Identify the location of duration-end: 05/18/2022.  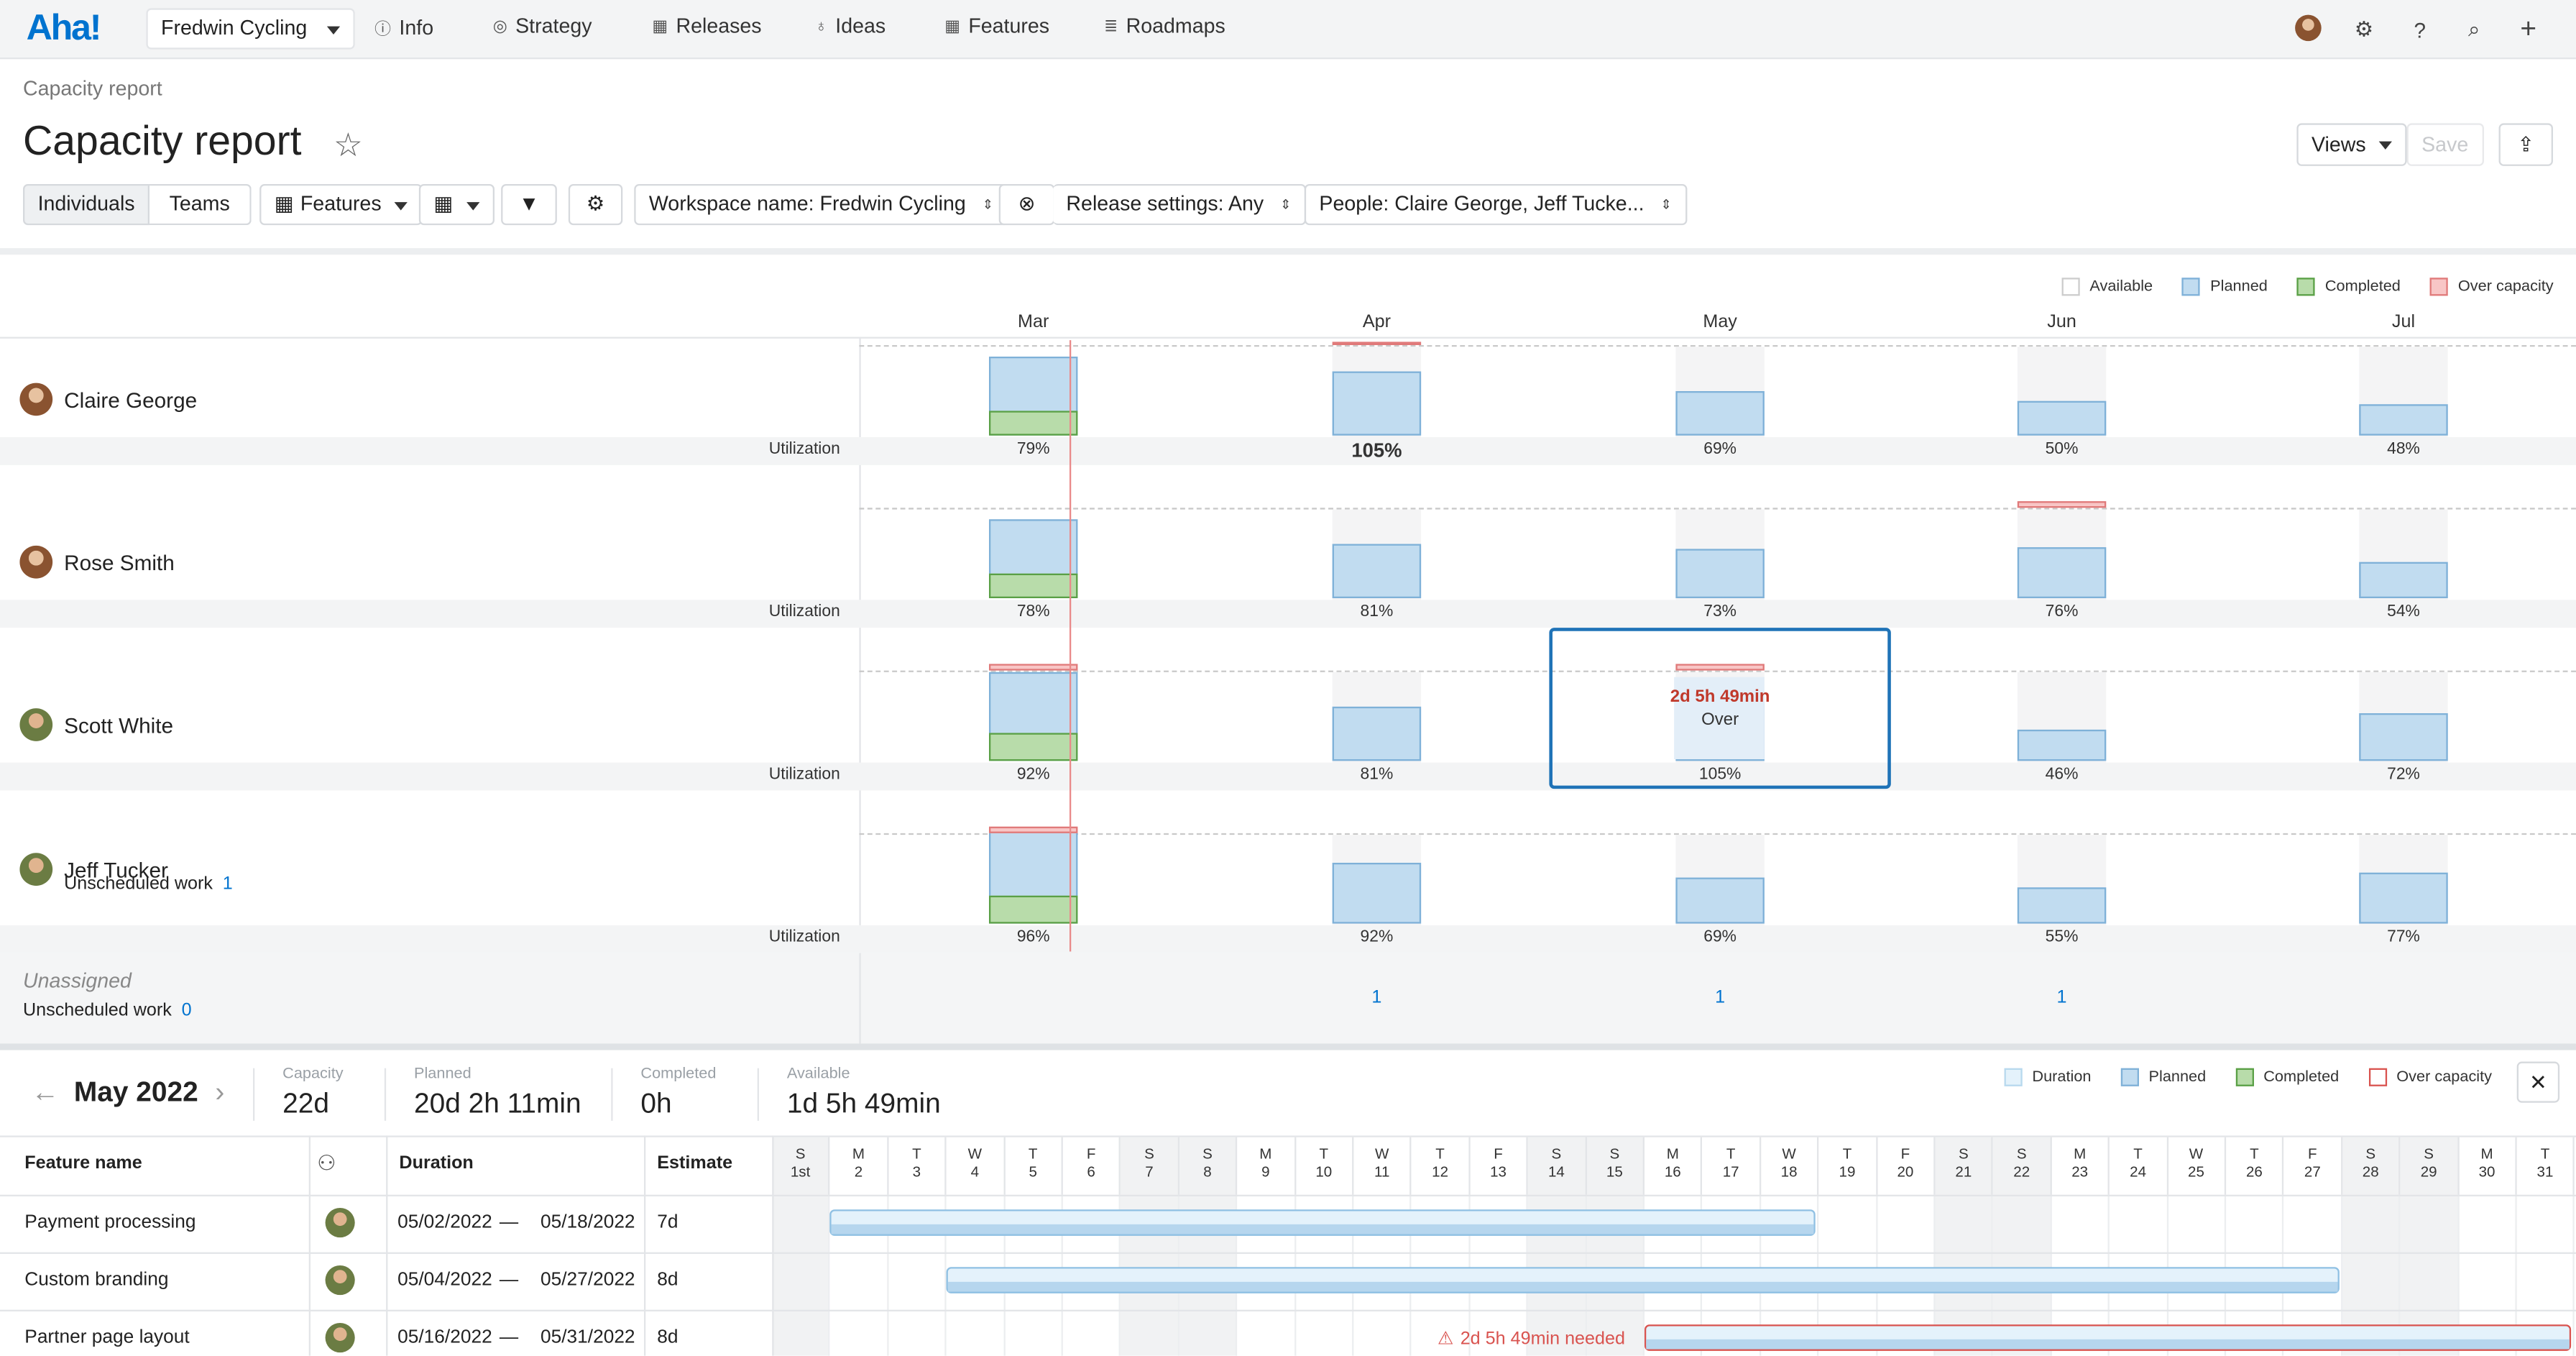
(587, 1222).